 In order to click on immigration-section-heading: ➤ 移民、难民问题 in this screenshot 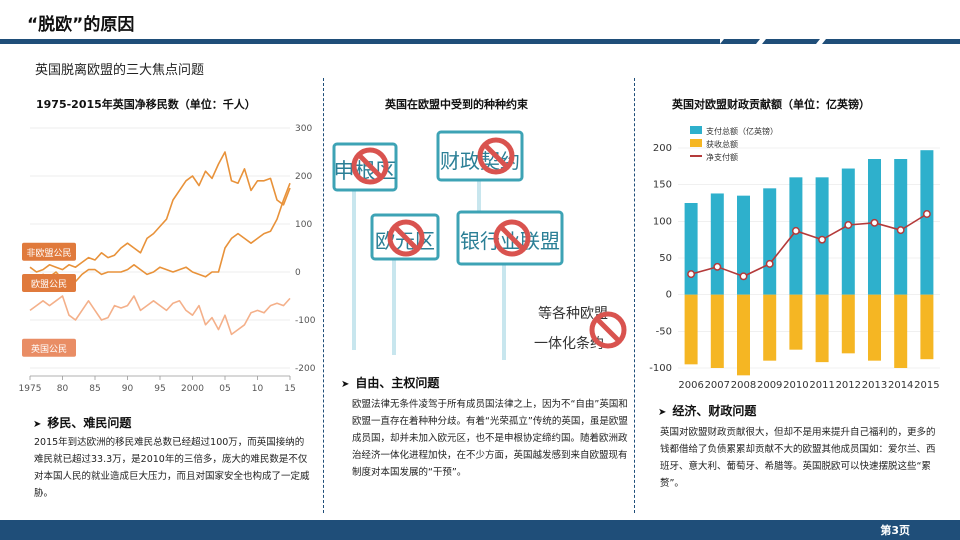, I will do `click(82, 422)`.